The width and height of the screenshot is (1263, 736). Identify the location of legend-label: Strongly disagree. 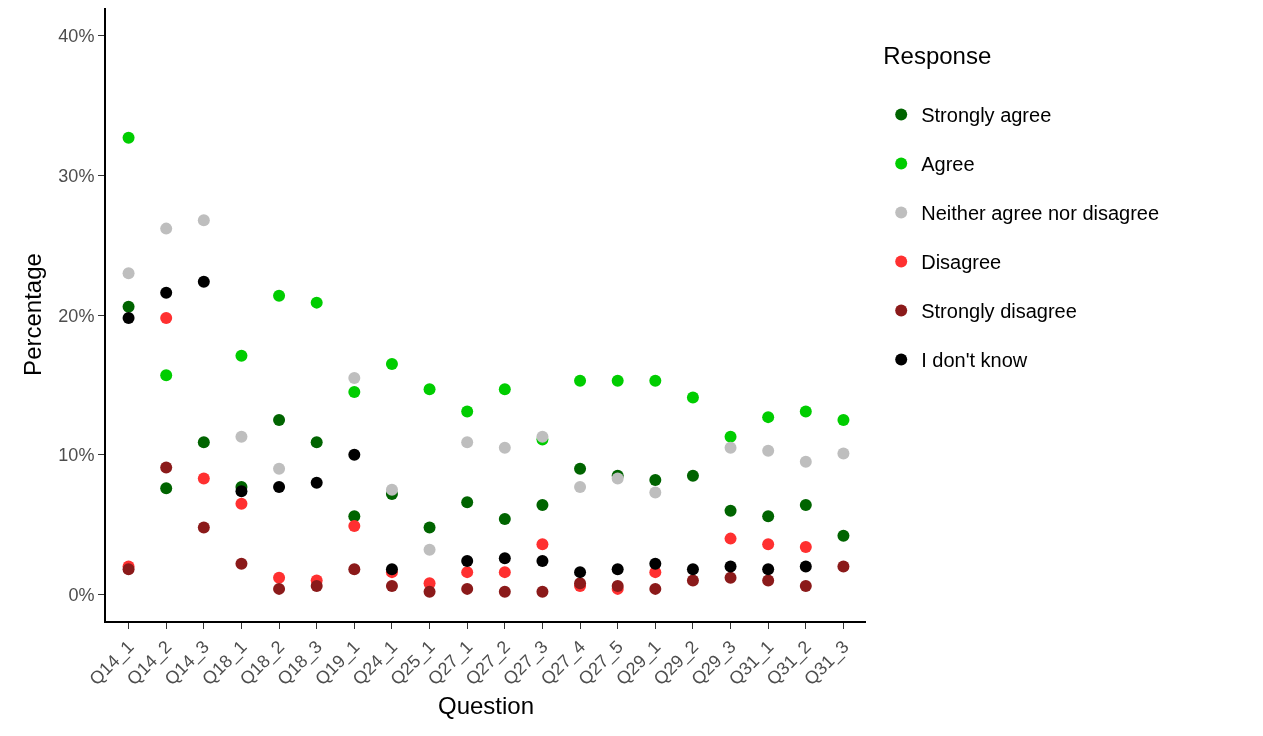
(999, 311).